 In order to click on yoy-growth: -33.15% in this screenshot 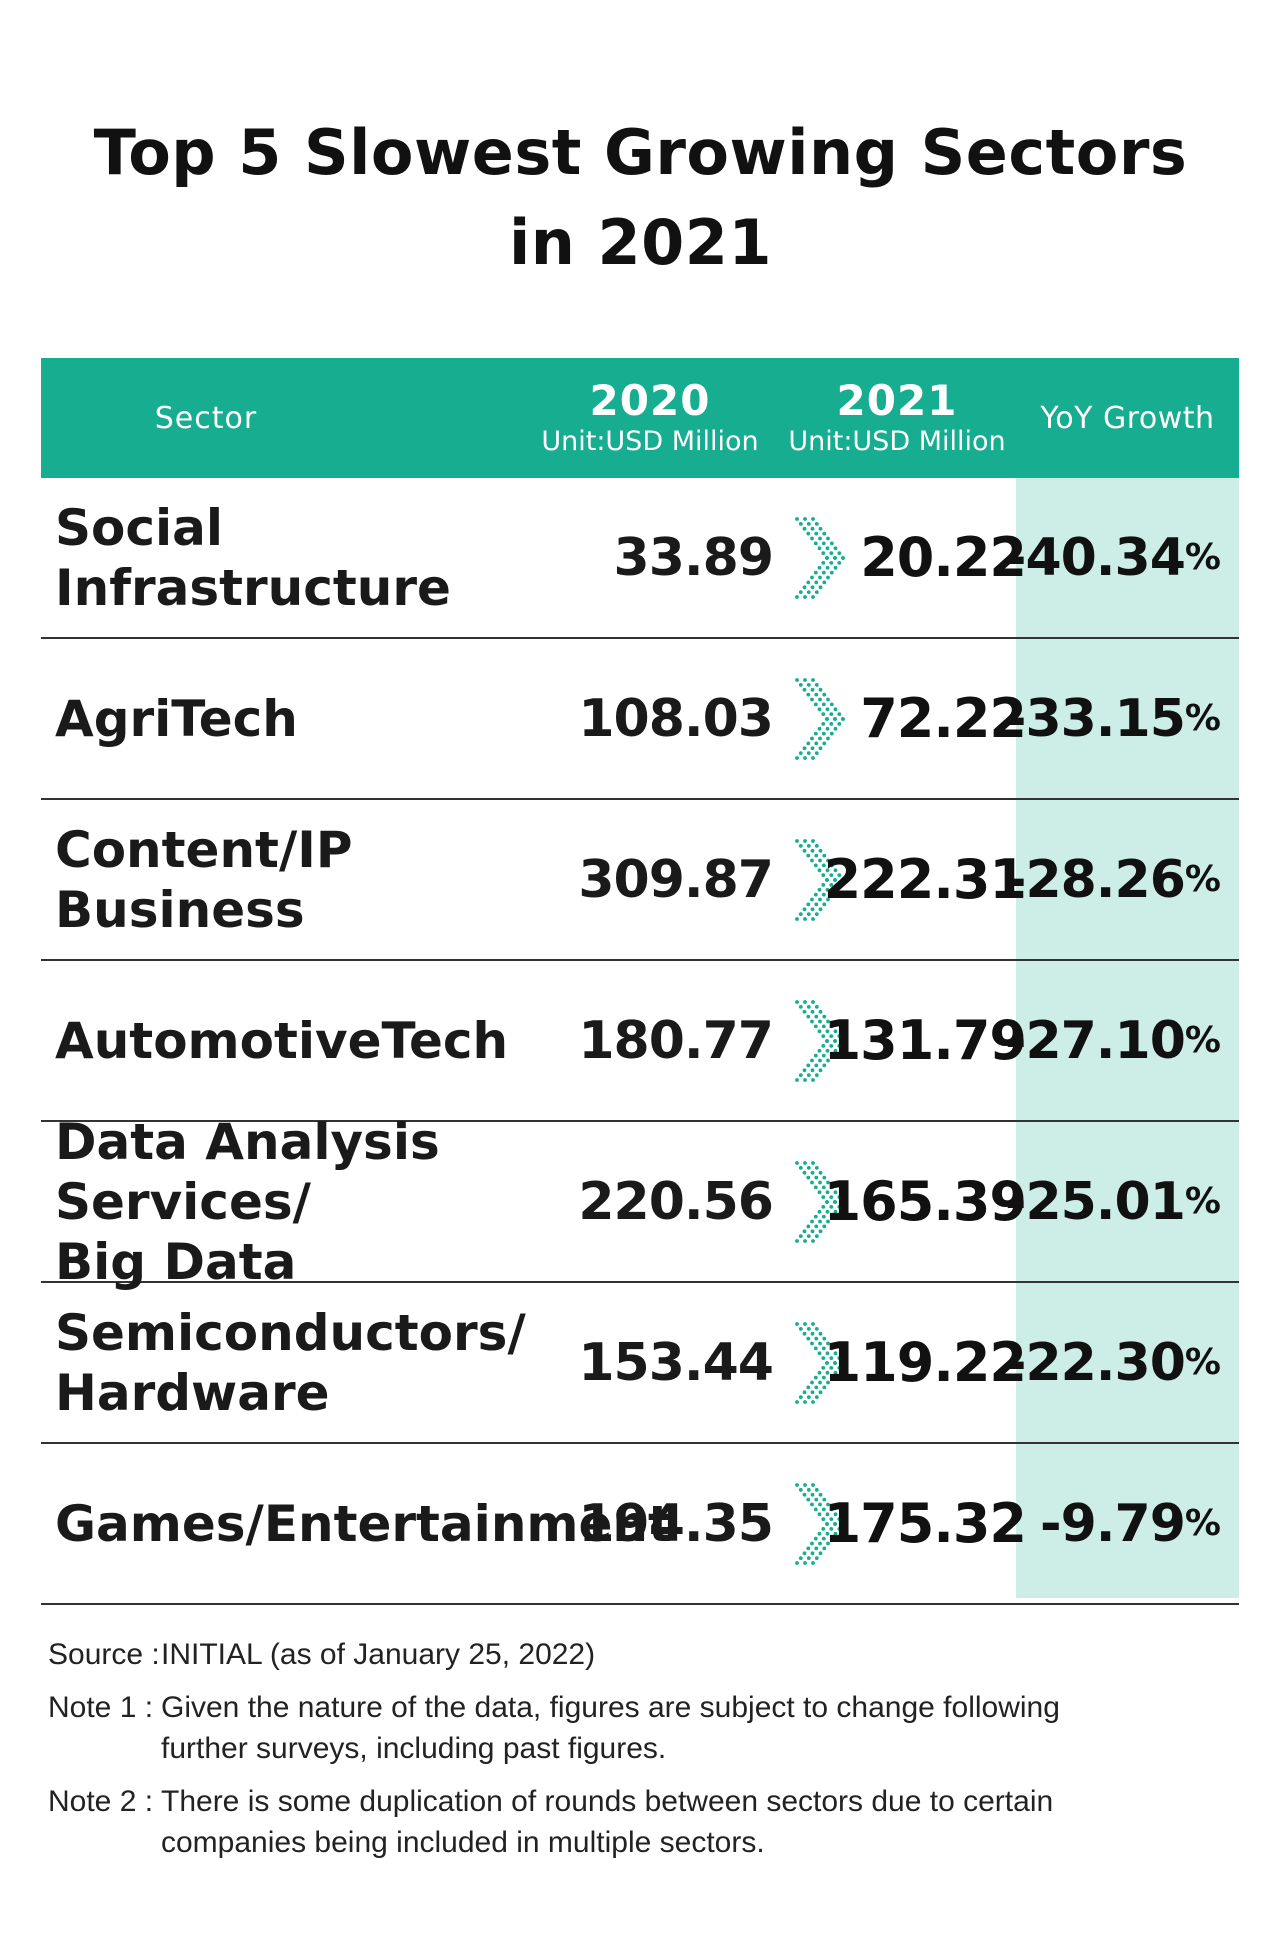, I will do `click(1113, 718)`.